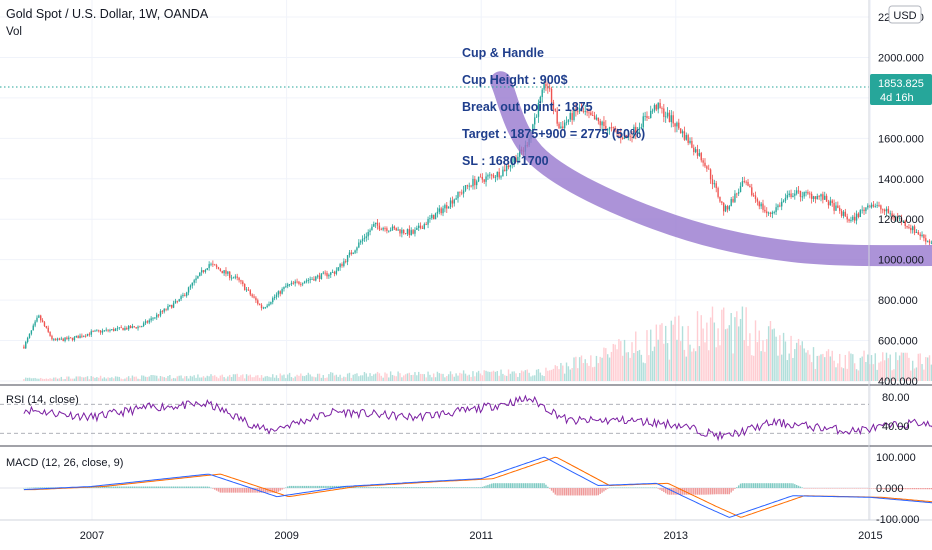  I want to click on price-tick-label: 2000.000, so click(901, 58).